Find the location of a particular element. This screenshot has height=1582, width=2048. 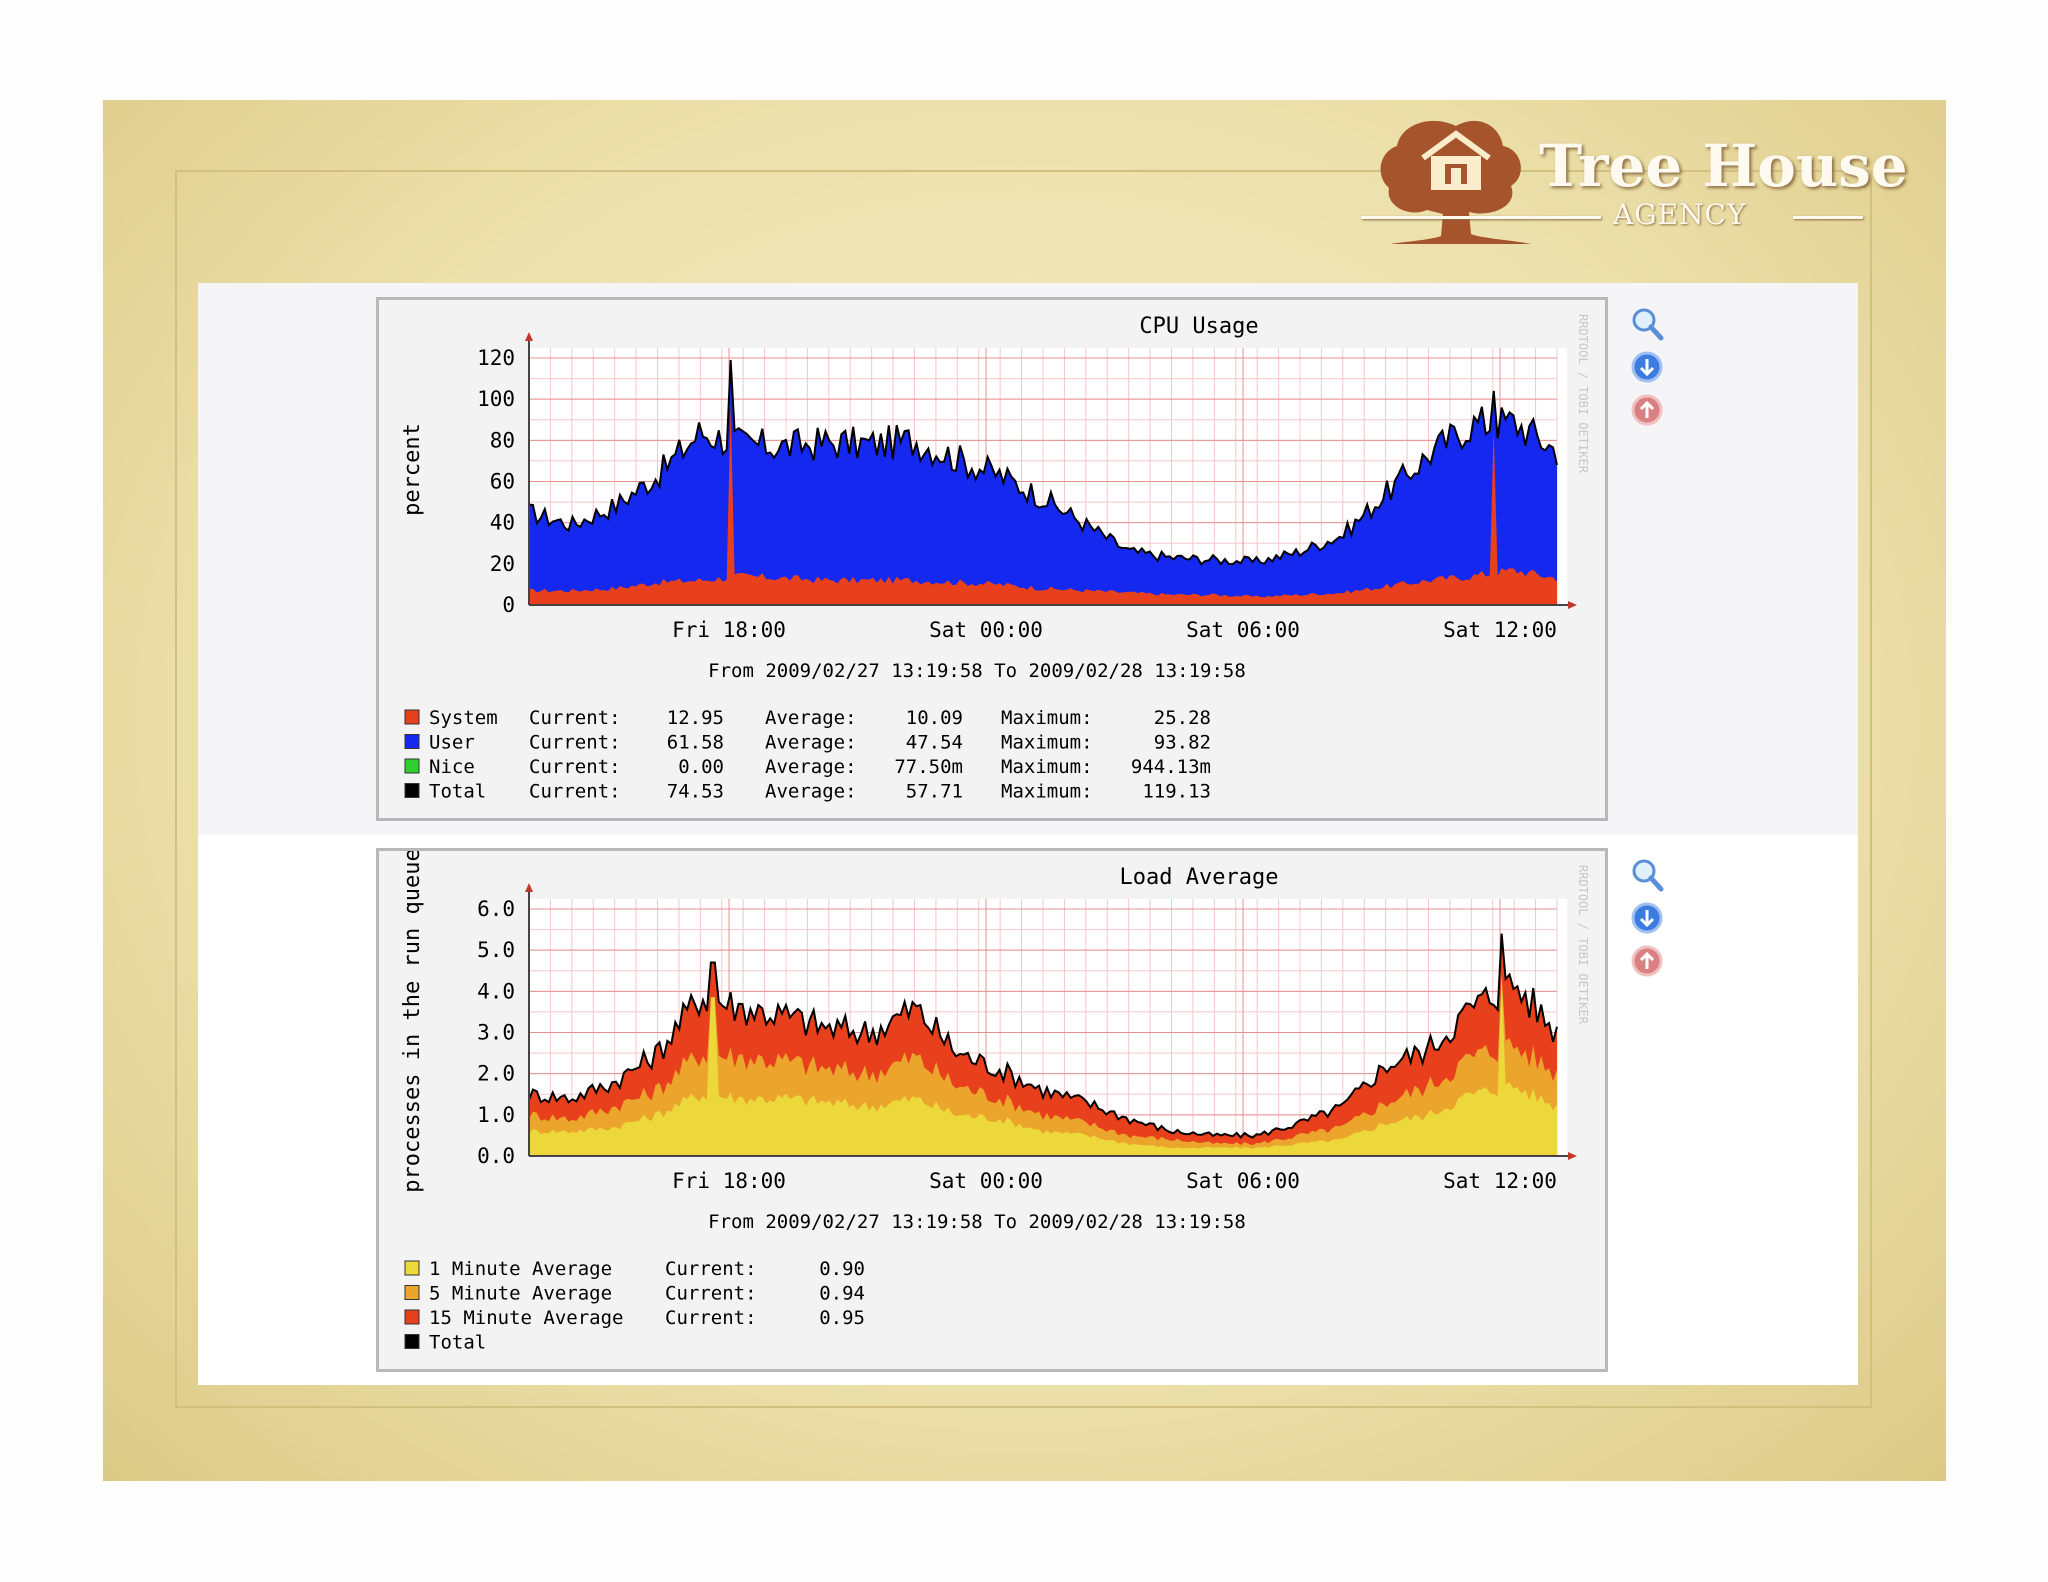

legend-average-value: 57.71 is located at coordinates (934, 792).